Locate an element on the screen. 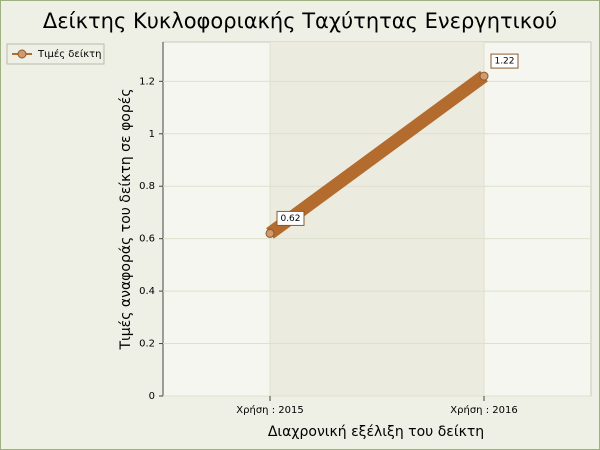 This screenshot has width=600, height=450. legend-box is located at coordinates (55, 54).